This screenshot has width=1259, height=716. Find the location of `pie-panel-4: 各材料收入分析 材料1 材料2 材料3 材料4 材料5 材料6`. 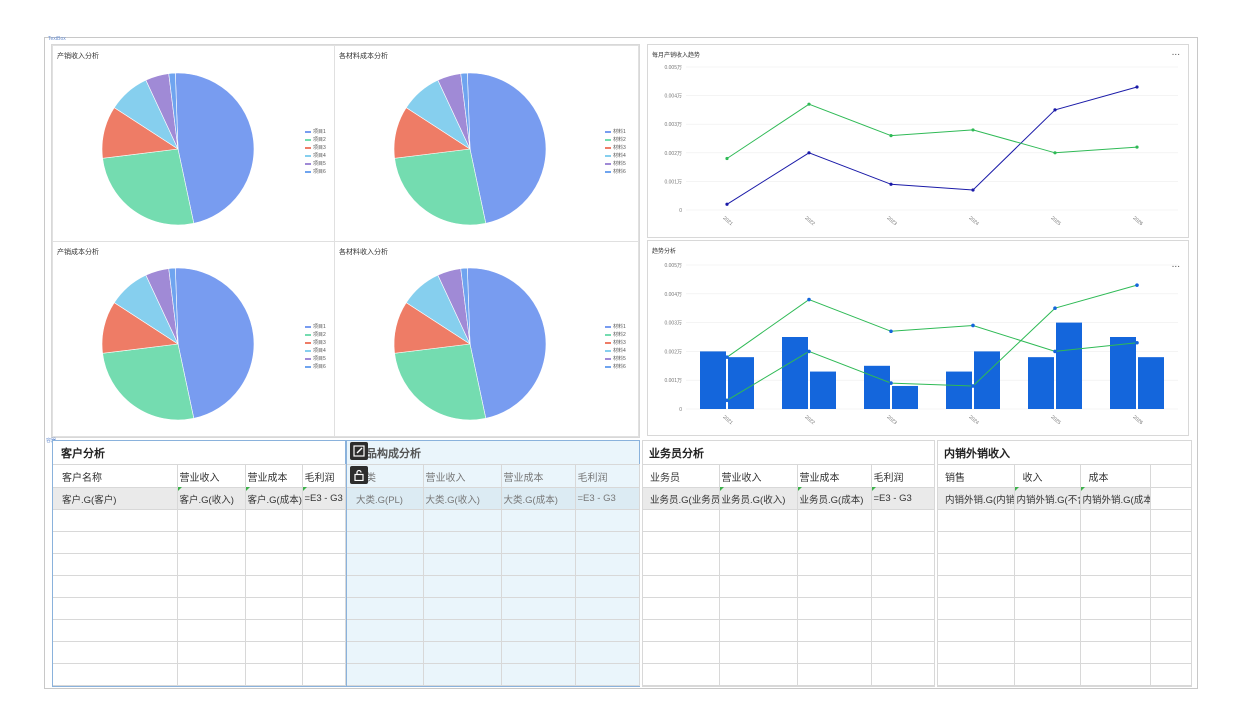

pie-panel-4: 各材料收入分析 材料1 材料2 材料3 材料4 材料5 材料6 is located at coordinates (486, 339).